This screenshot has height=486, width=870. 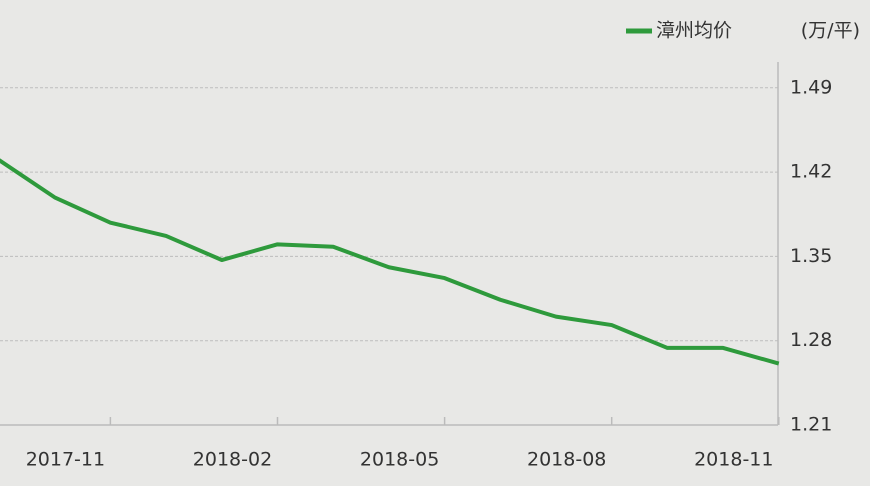 What do you see at coordinates (811, 87) in the screenshot?
I see `y-tick-label: 1.49` at bounding box center [811, 87].